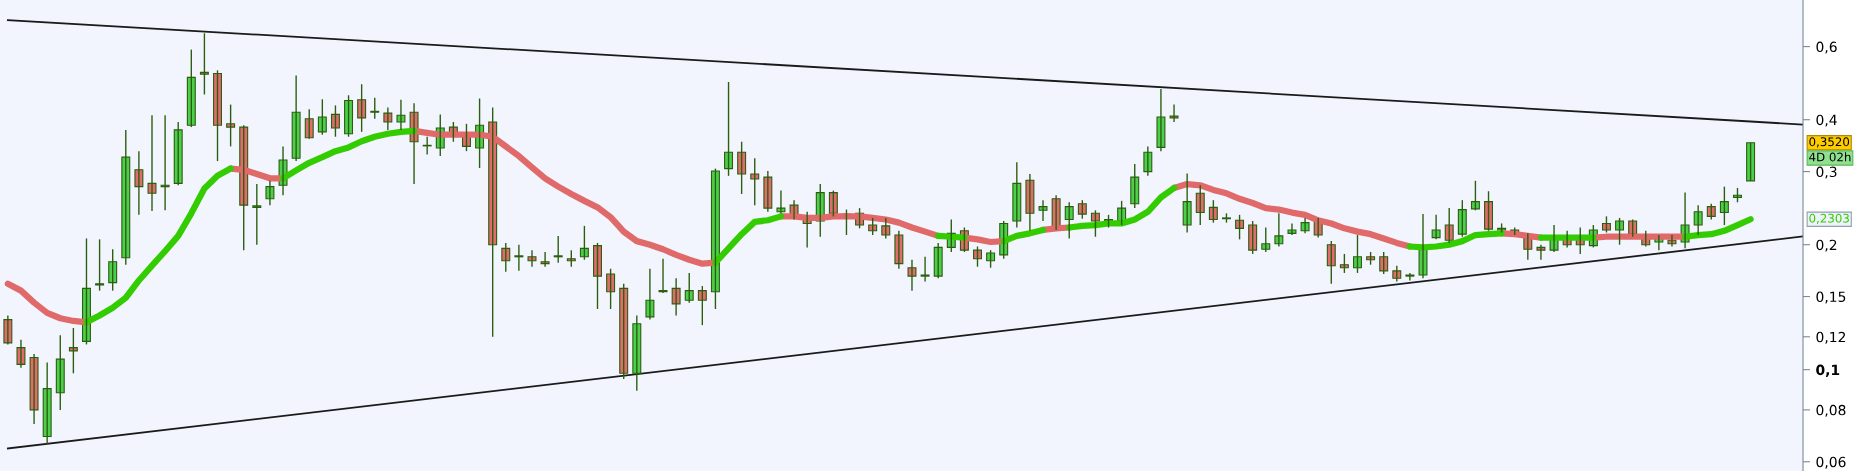 The image size is (1856, 471). Describe the element at coordinates (1831, 297) in the screenshot. I see `y-tick-label: 0,15` at that location.